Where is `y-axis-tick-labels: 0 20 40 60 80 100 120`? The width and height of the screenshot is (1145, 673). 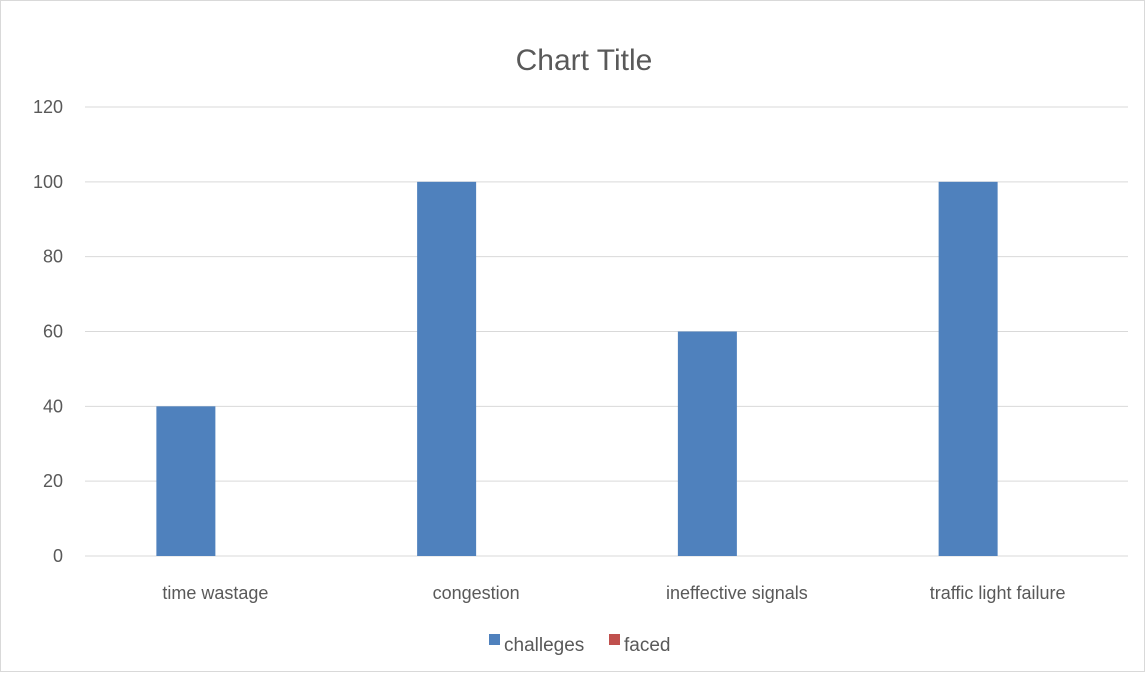 y-axis-tick-labels: 0 20 40 60 80 100 120 is located at coordinates (48, 331).